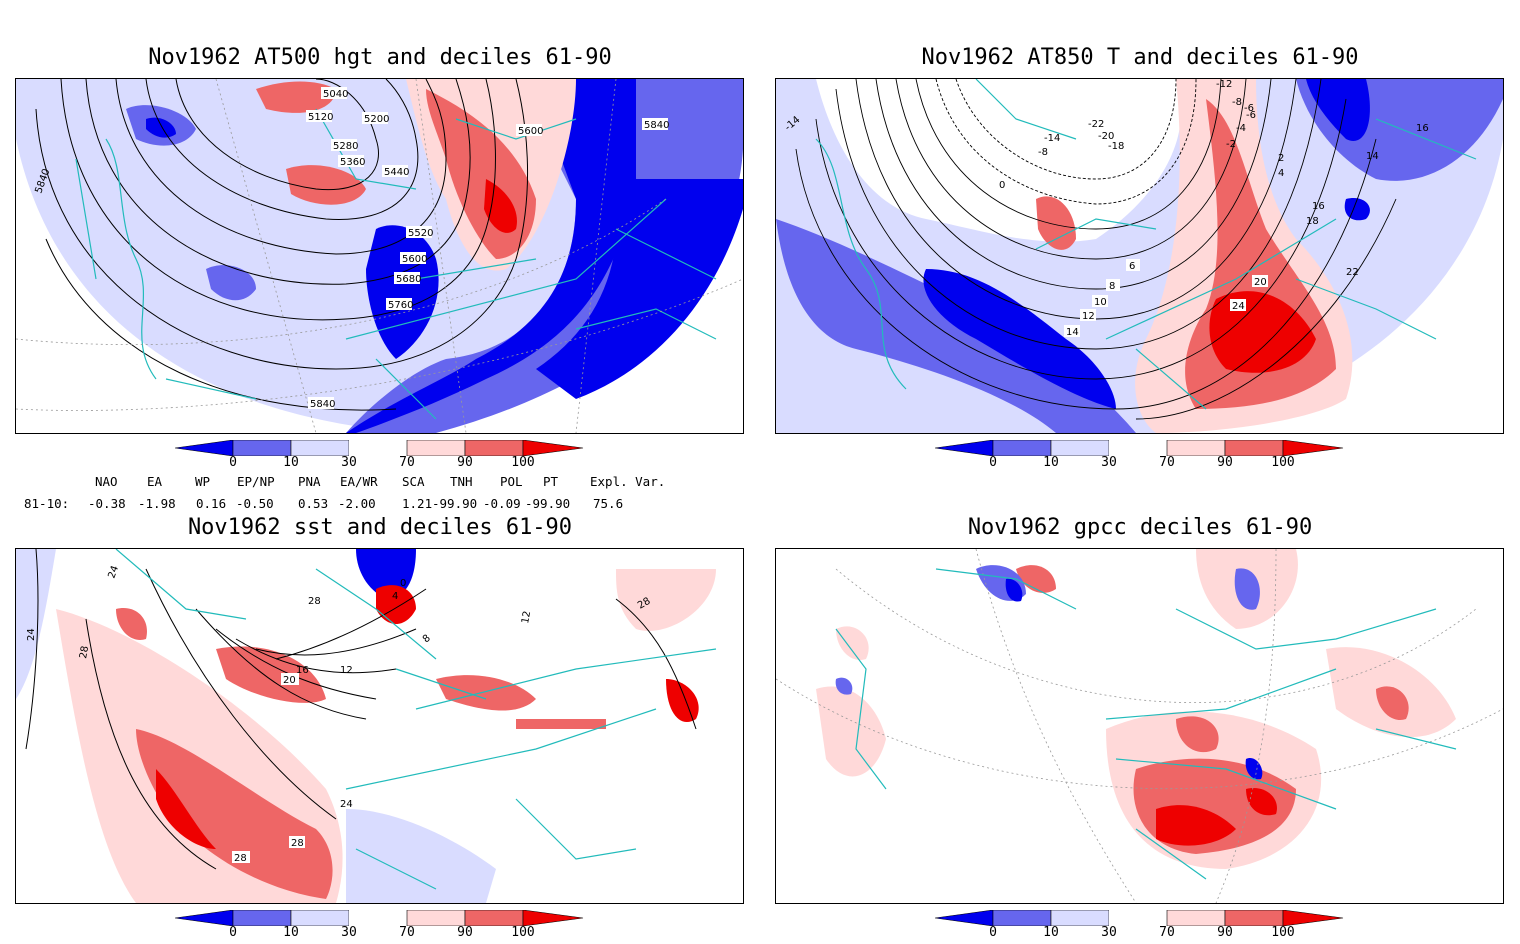 Image resolution: width=1520 pixels, height=944 pixels. Describe the element at coordinates (1231, 144) in the screenshot. I see `contour-label: -2` at that location.